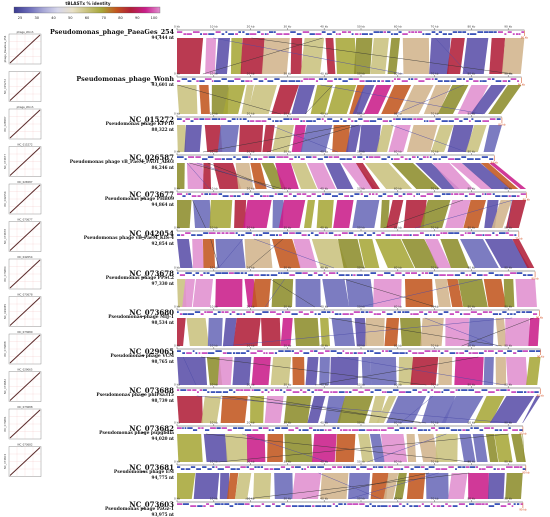 The image size is (550, 517). What do you see at coordinates (155, 18) in the screenshot?
I see `legend-tick-label: 100` at bounding box center [155, 18].